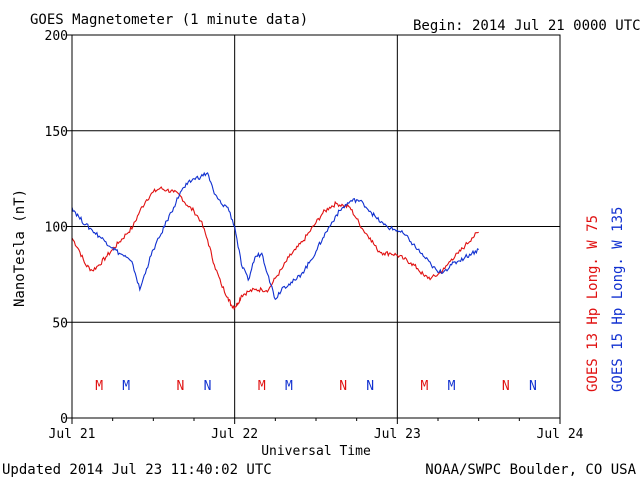 The width and height of the screenshot is (640, 480). What do you see at coordinates (438, 26) in the screenshot?
I see `begin-label: Begin:` at bounding box center [438, 26].